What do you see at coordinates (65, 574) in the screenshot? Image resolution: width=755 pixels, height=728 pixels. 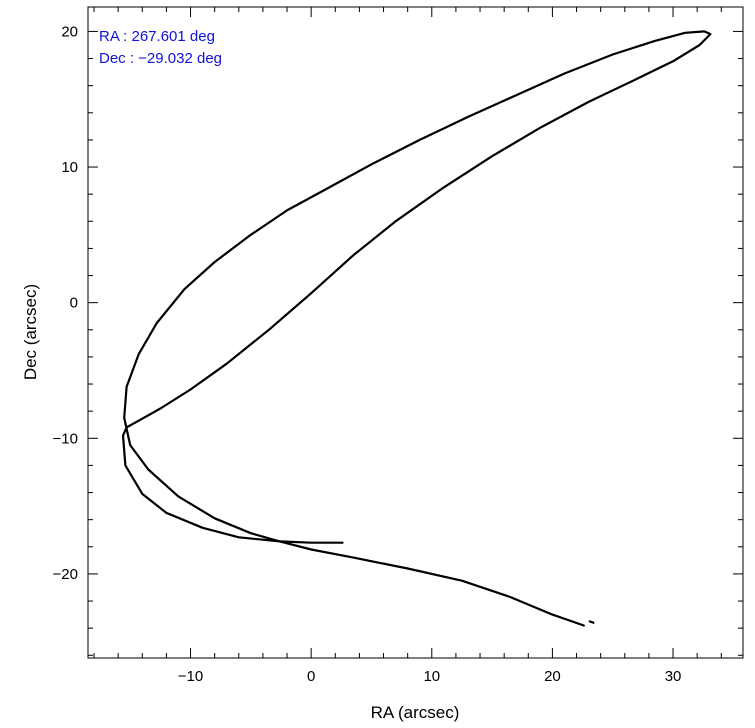 I see `y-tick-label: −20` at bounding box center [65, 574].